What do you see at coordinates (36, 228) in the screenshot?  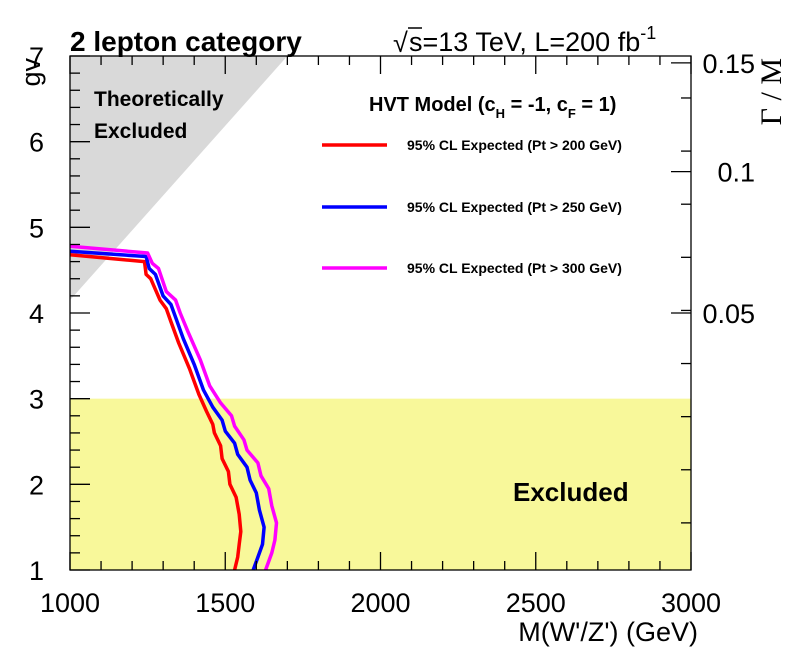 I see `y-tick-label: 5` at bounding box center [36, 228].